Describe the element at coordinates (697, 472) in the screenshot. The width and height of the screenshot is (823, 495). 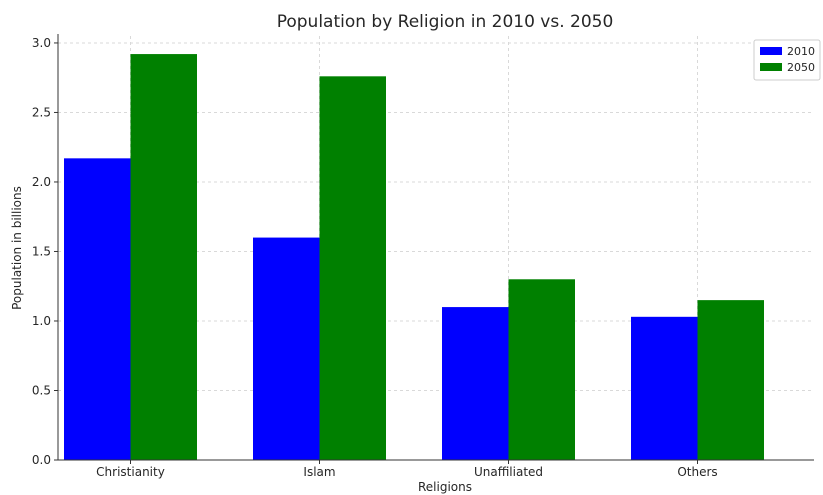
I see `x-tick-label: Others` at that location.